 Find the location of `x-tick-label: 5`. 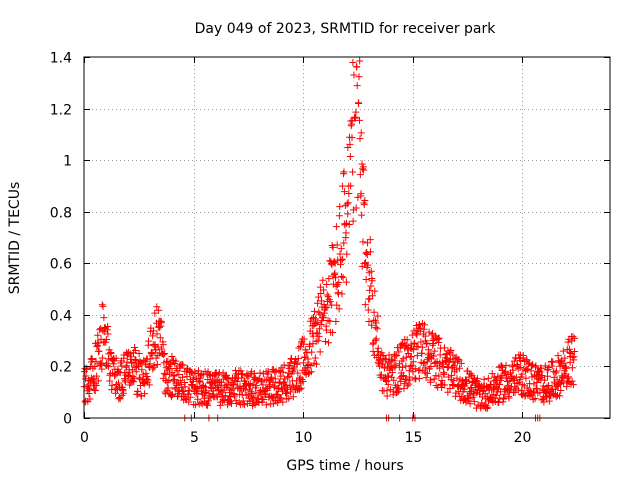

x-tick-label: 5 is located at coordinates (194, 438).